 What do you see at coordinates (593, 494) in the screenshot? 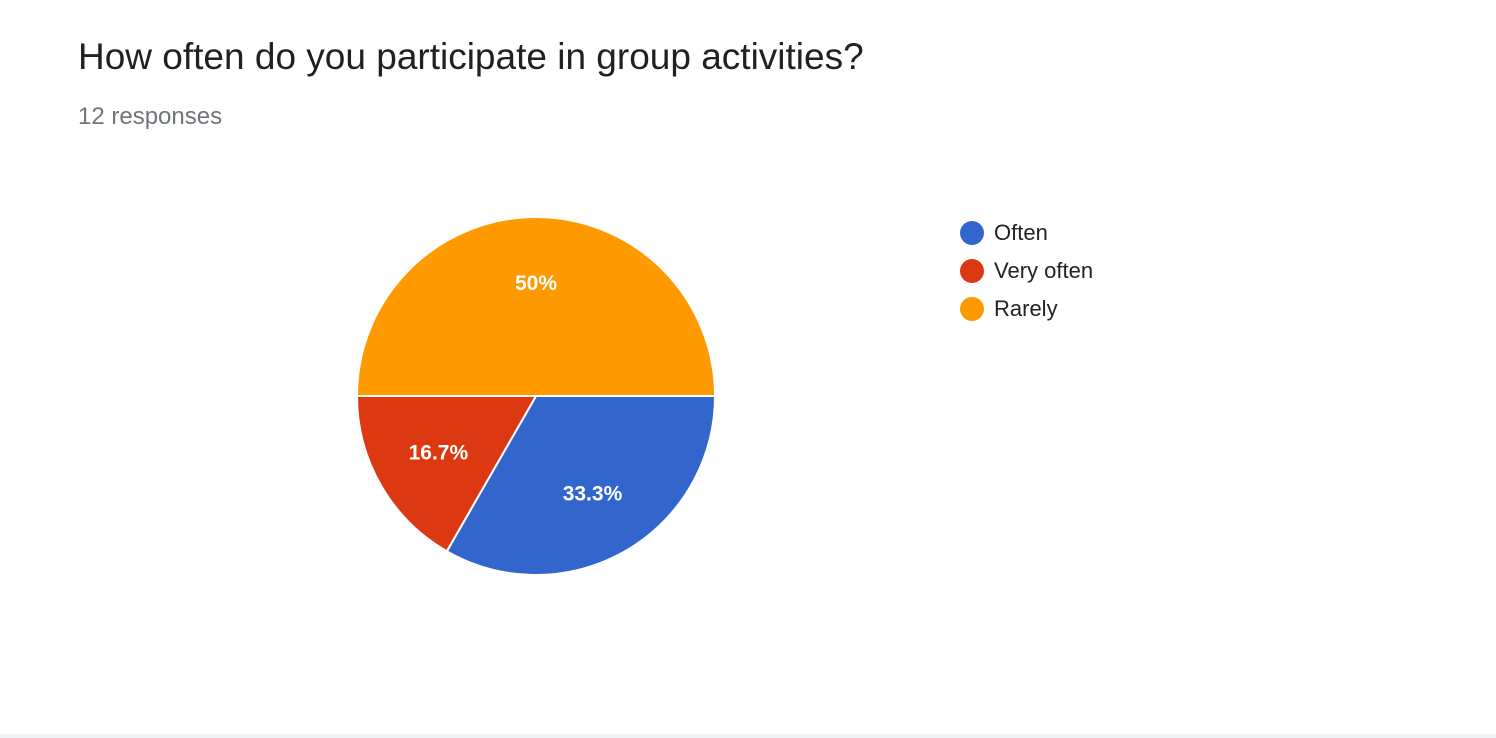
I see `slice-label-often: 33.3%` at bounding box center [593, 494].